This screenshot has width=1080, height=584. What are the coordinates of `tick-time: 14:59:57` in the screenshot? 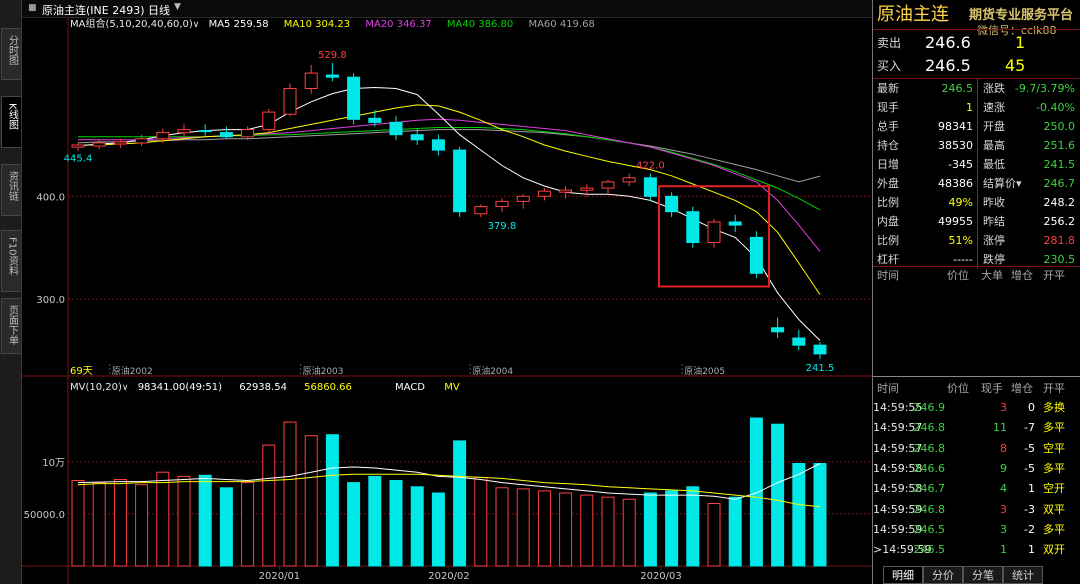 It's located at (898, 428).